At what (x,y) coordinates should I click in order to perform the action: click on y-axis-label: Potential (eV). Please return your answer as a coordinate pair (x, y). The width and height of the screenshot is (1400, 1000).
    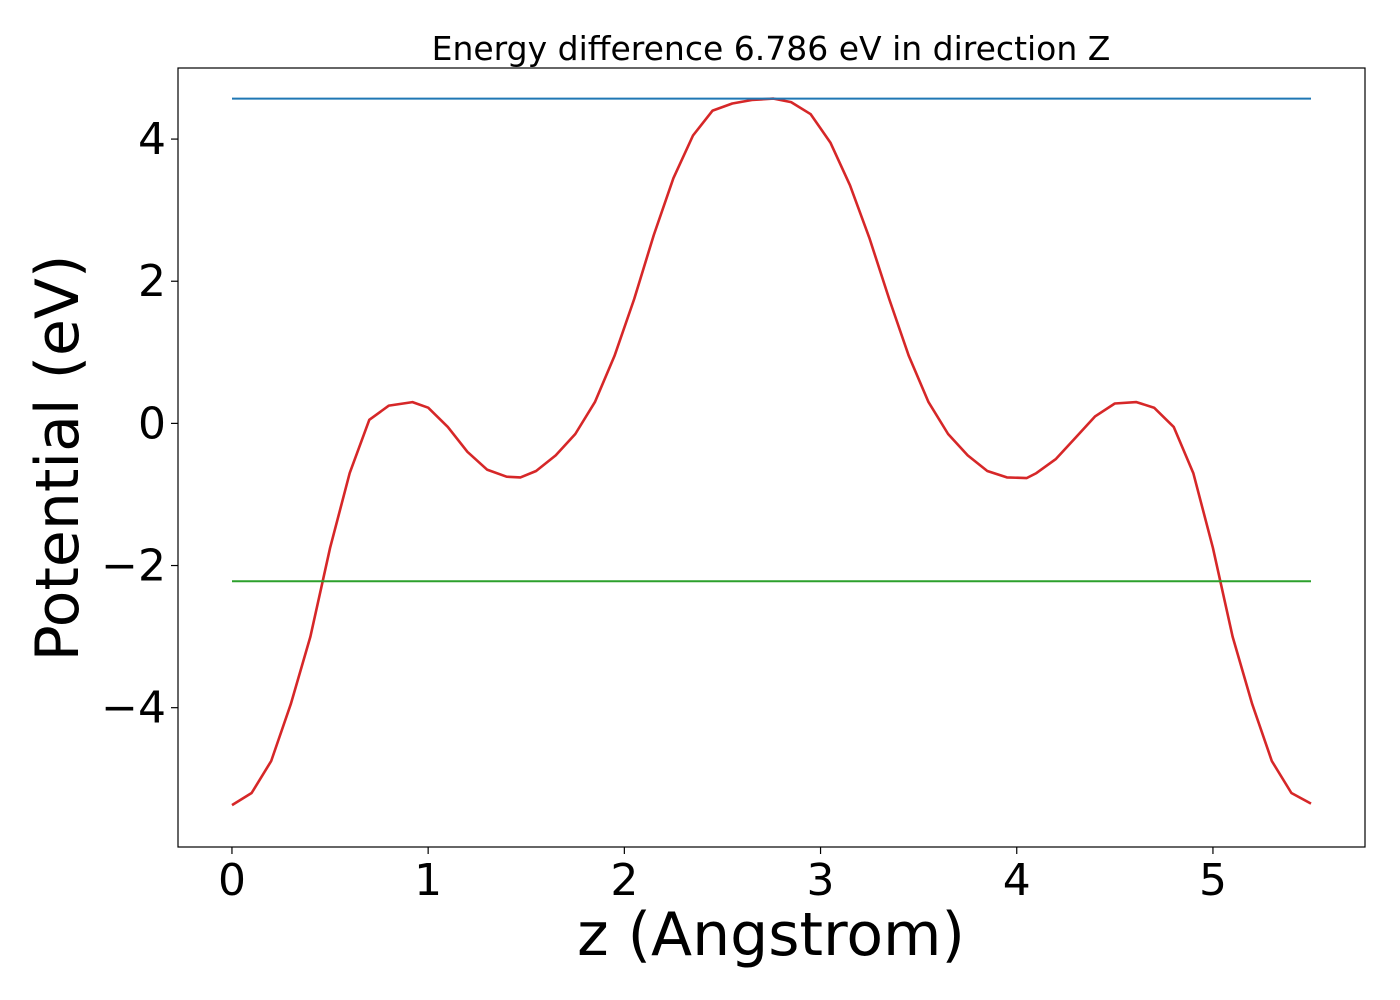
    Looking at the image, I should click on (58, 458).